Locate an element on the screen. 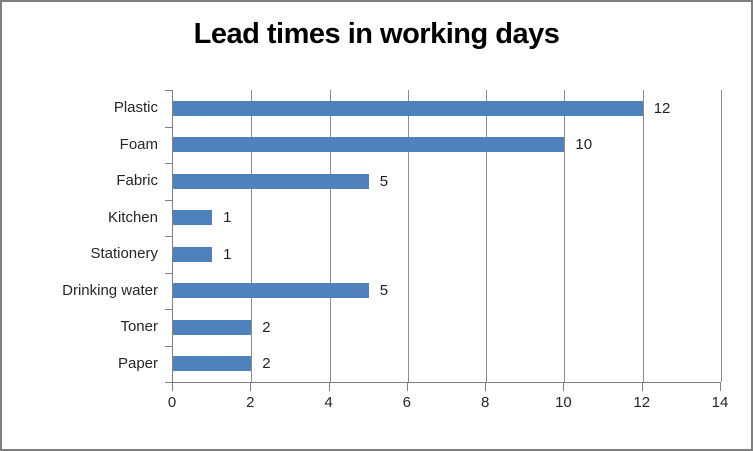  category-label-kitchen: Kitchen is located at coordinates (132, 217).